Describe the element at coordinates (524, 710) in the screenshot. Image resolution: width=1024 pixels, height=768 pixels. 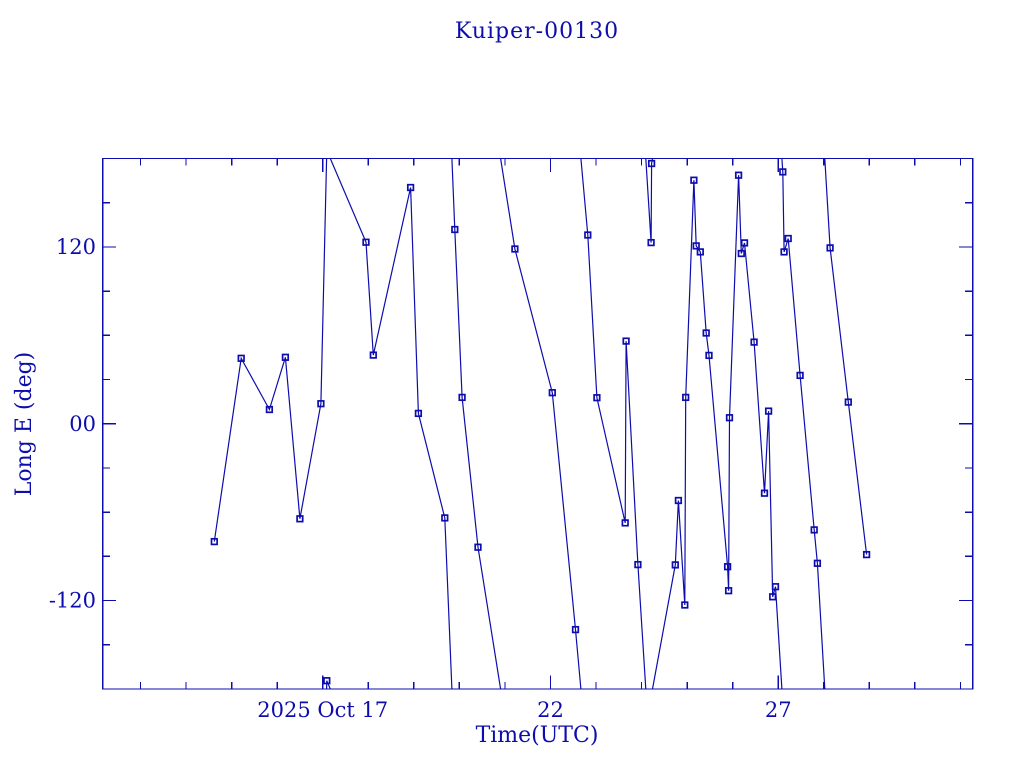
I see `x-axis-tick-labels: 2025 Oct 17 22 27` at that location.